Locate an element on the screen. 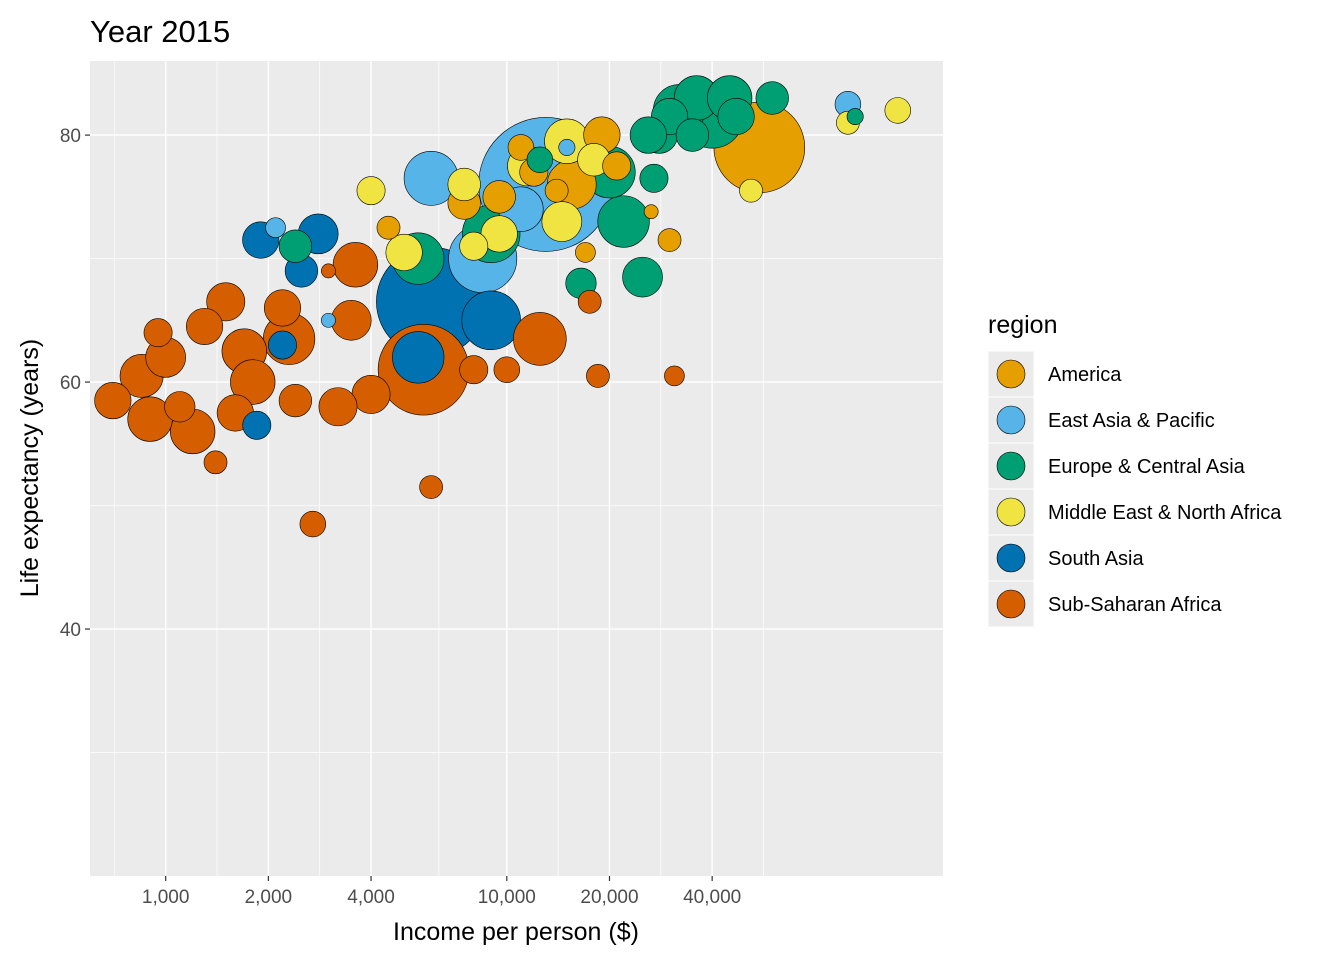 This screenshot has width=1344, height=960. x-axis-title: Income per person ($) is located at coordinates (516, 932).